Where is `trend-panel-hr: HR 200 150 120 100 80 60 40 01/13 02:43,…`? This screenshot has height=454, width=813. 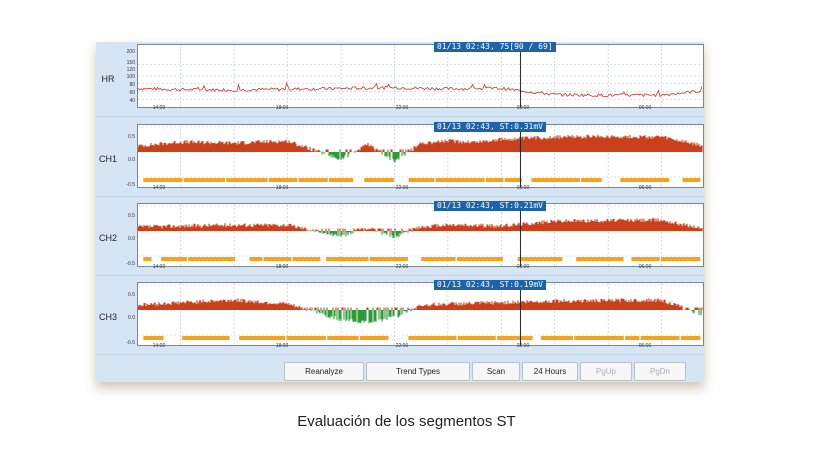
trend-panel-hr: HR 200 150 120 100 80 60 40 01/13 02:43,… is located at coordinates (400, 79).